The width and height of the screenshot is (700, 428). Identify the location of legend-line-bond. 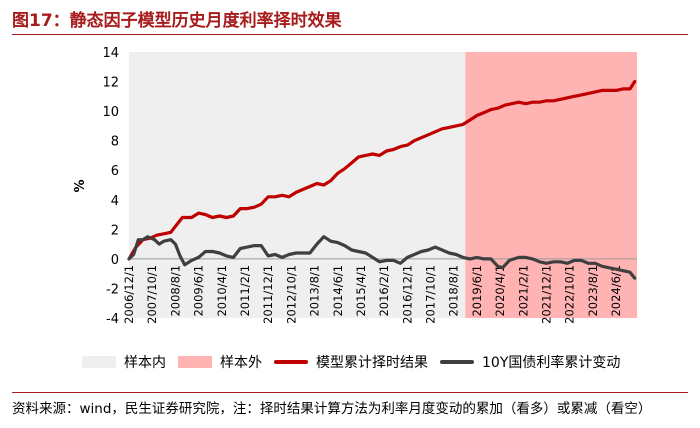
(457, 362).